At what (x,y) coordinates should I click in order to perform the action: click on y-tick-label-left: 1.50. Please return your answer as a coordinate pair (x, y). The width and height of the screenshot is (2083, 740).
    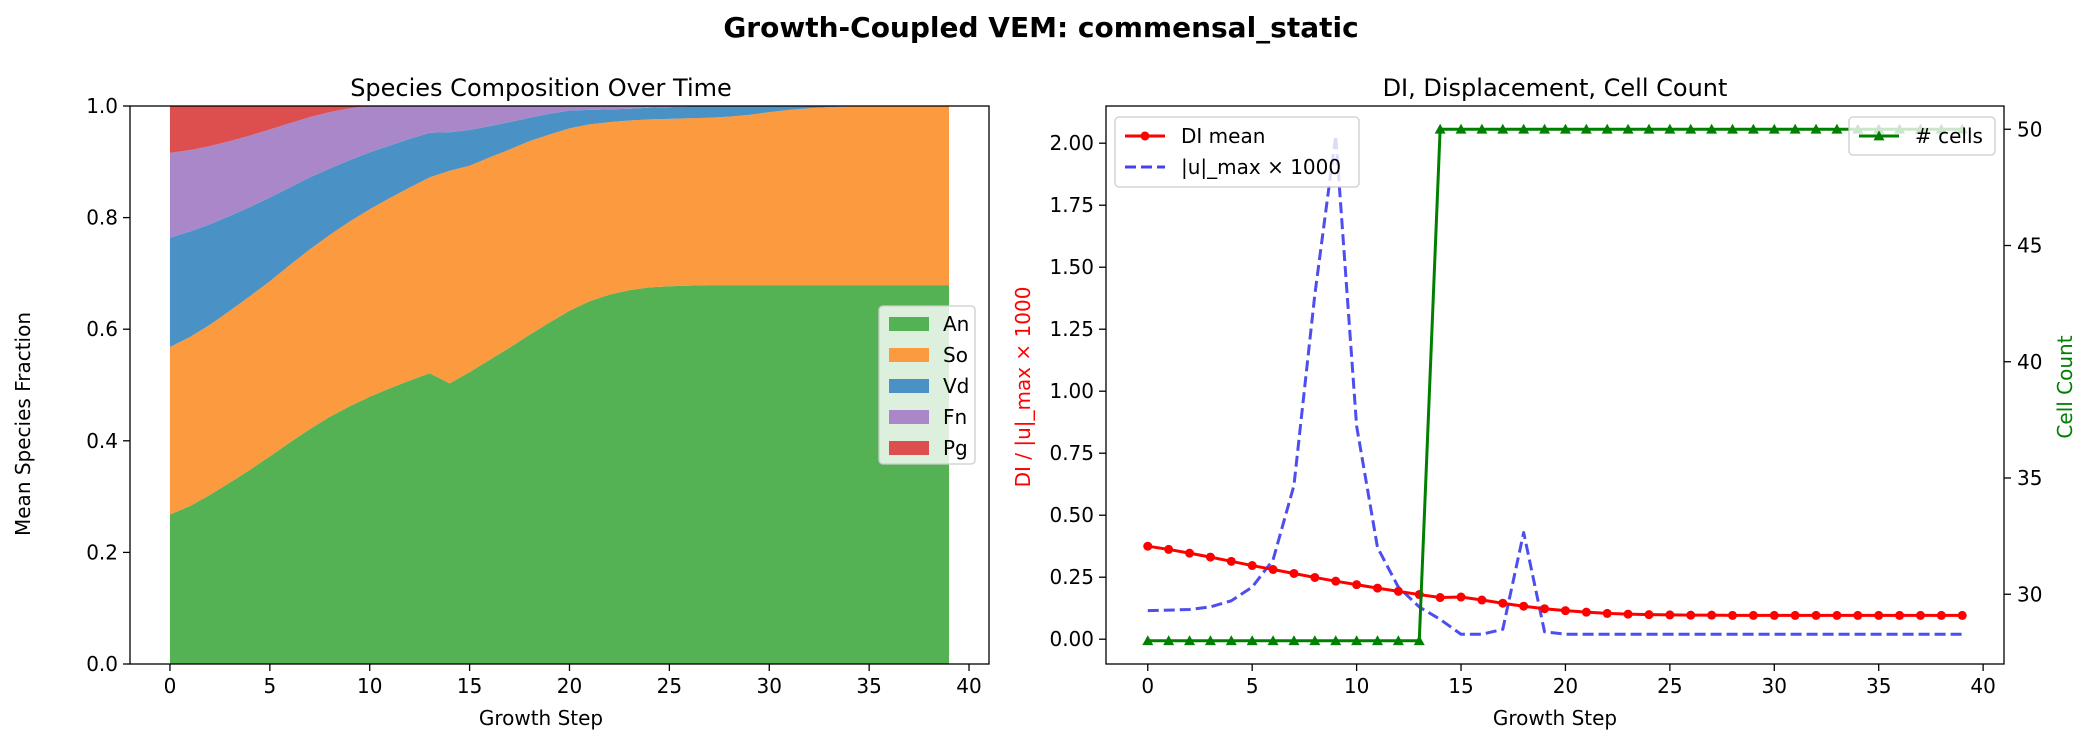
    Looking at the image, I should click on (1071, 267).